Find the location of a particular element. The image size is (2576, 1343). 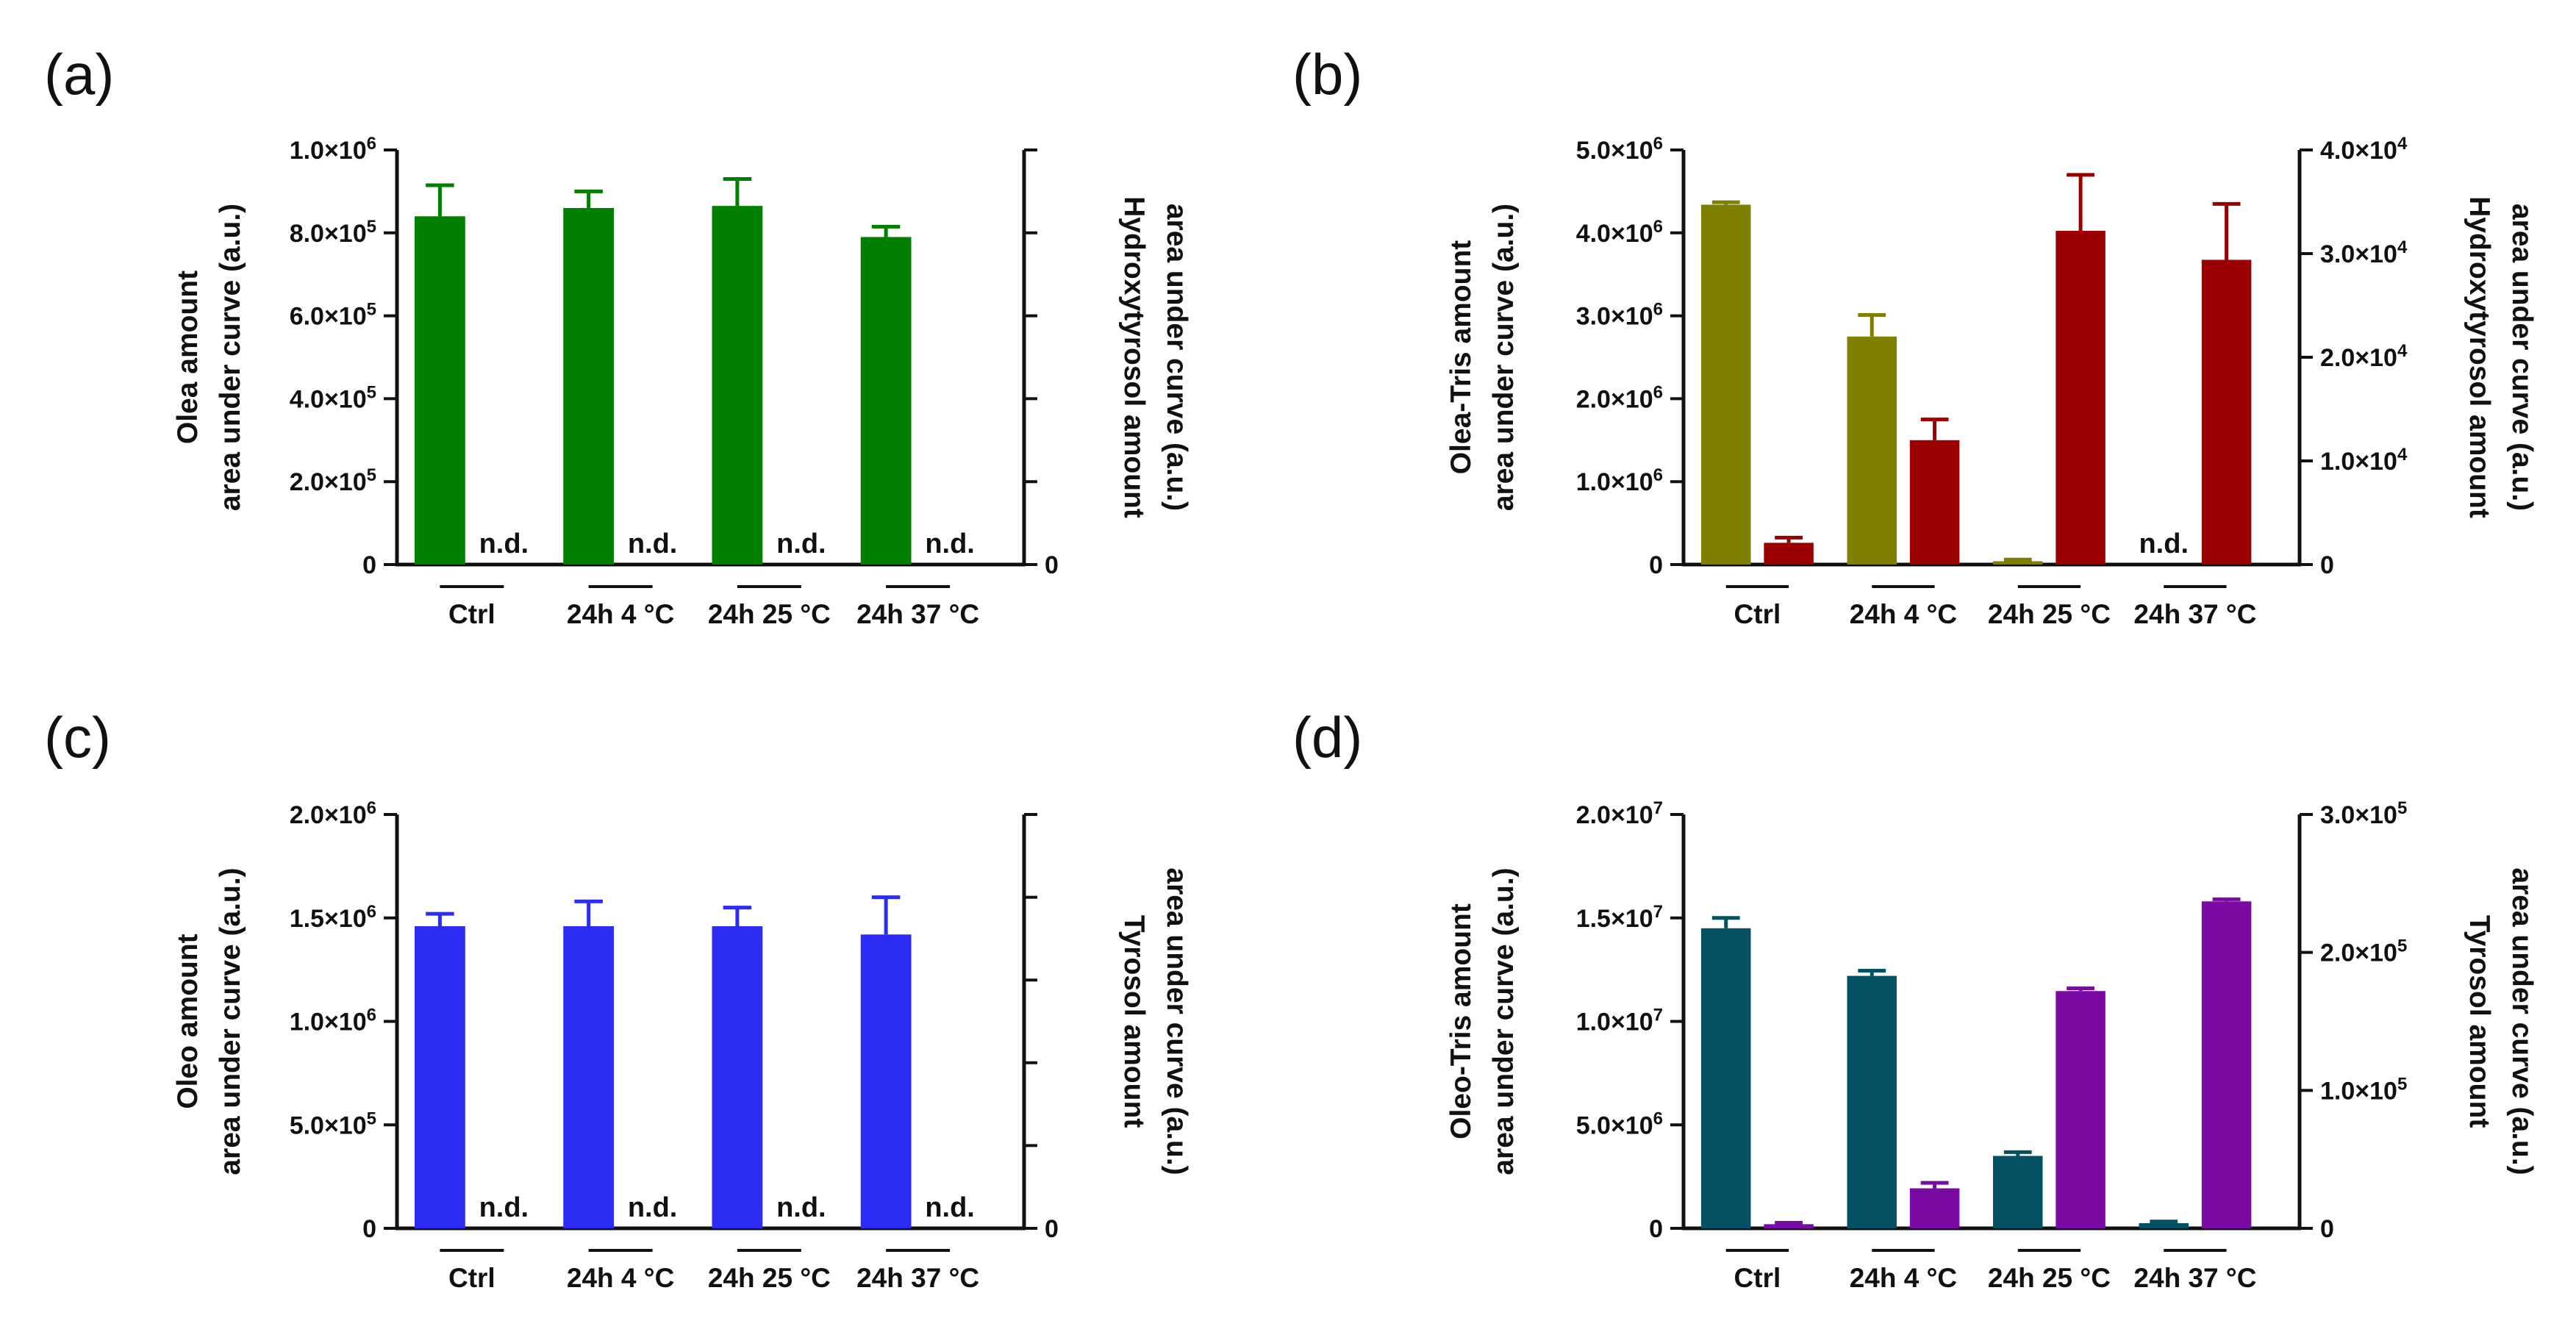

right-tick-label: 2.0×10⁵ is located at coordinates (2363, 951).